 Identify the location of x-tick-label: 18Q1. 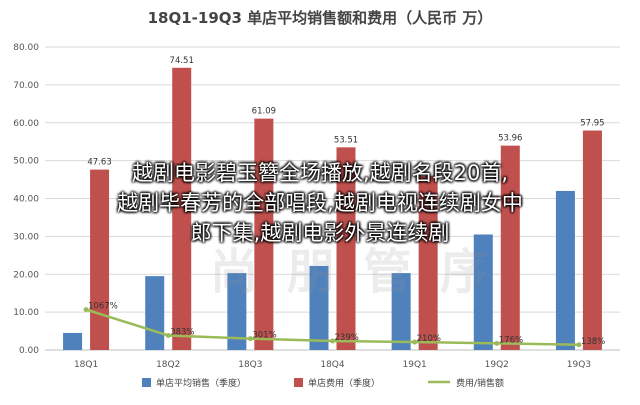
(86, 365).